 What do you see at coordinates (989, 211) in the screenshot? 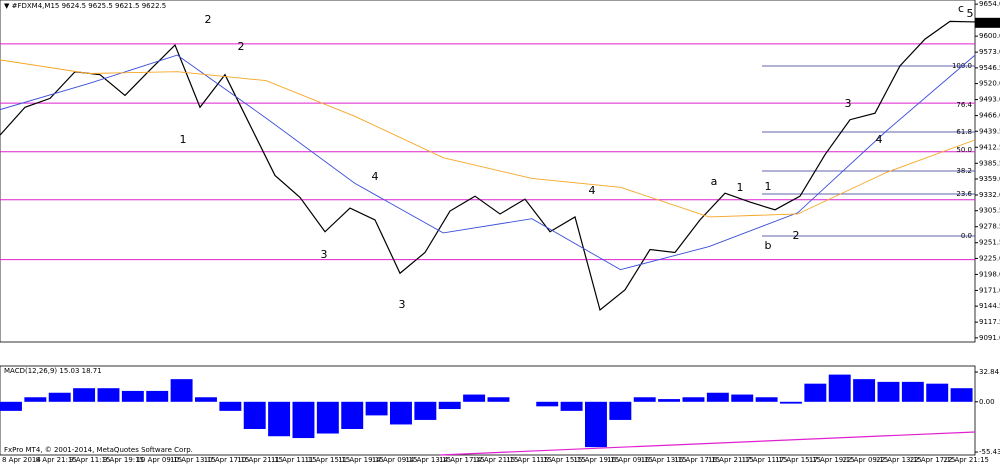
I see `y-tick-label: 9305.5` at bounding box center [989, 211].